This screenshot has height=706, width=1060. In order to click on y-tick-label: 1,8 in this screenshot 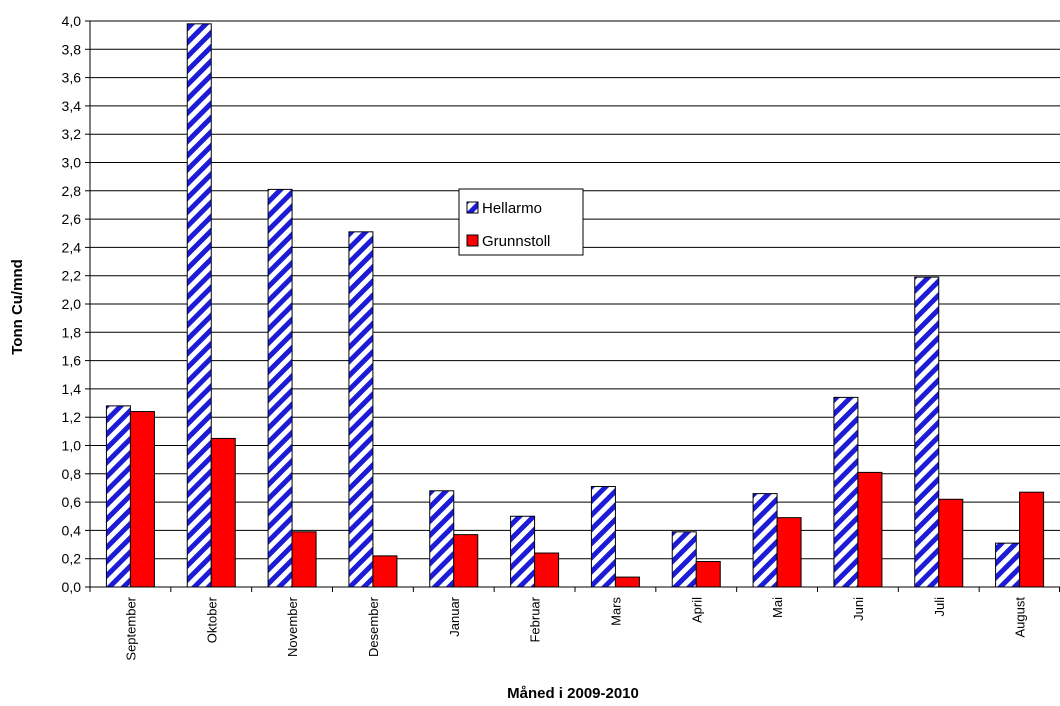, I will do `click(72, 332)`.